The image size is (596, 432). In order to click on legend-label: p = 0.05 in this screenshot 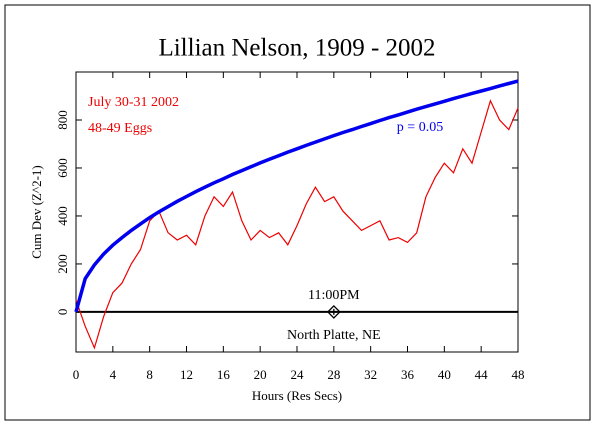, I will do `click(420, 127)`.